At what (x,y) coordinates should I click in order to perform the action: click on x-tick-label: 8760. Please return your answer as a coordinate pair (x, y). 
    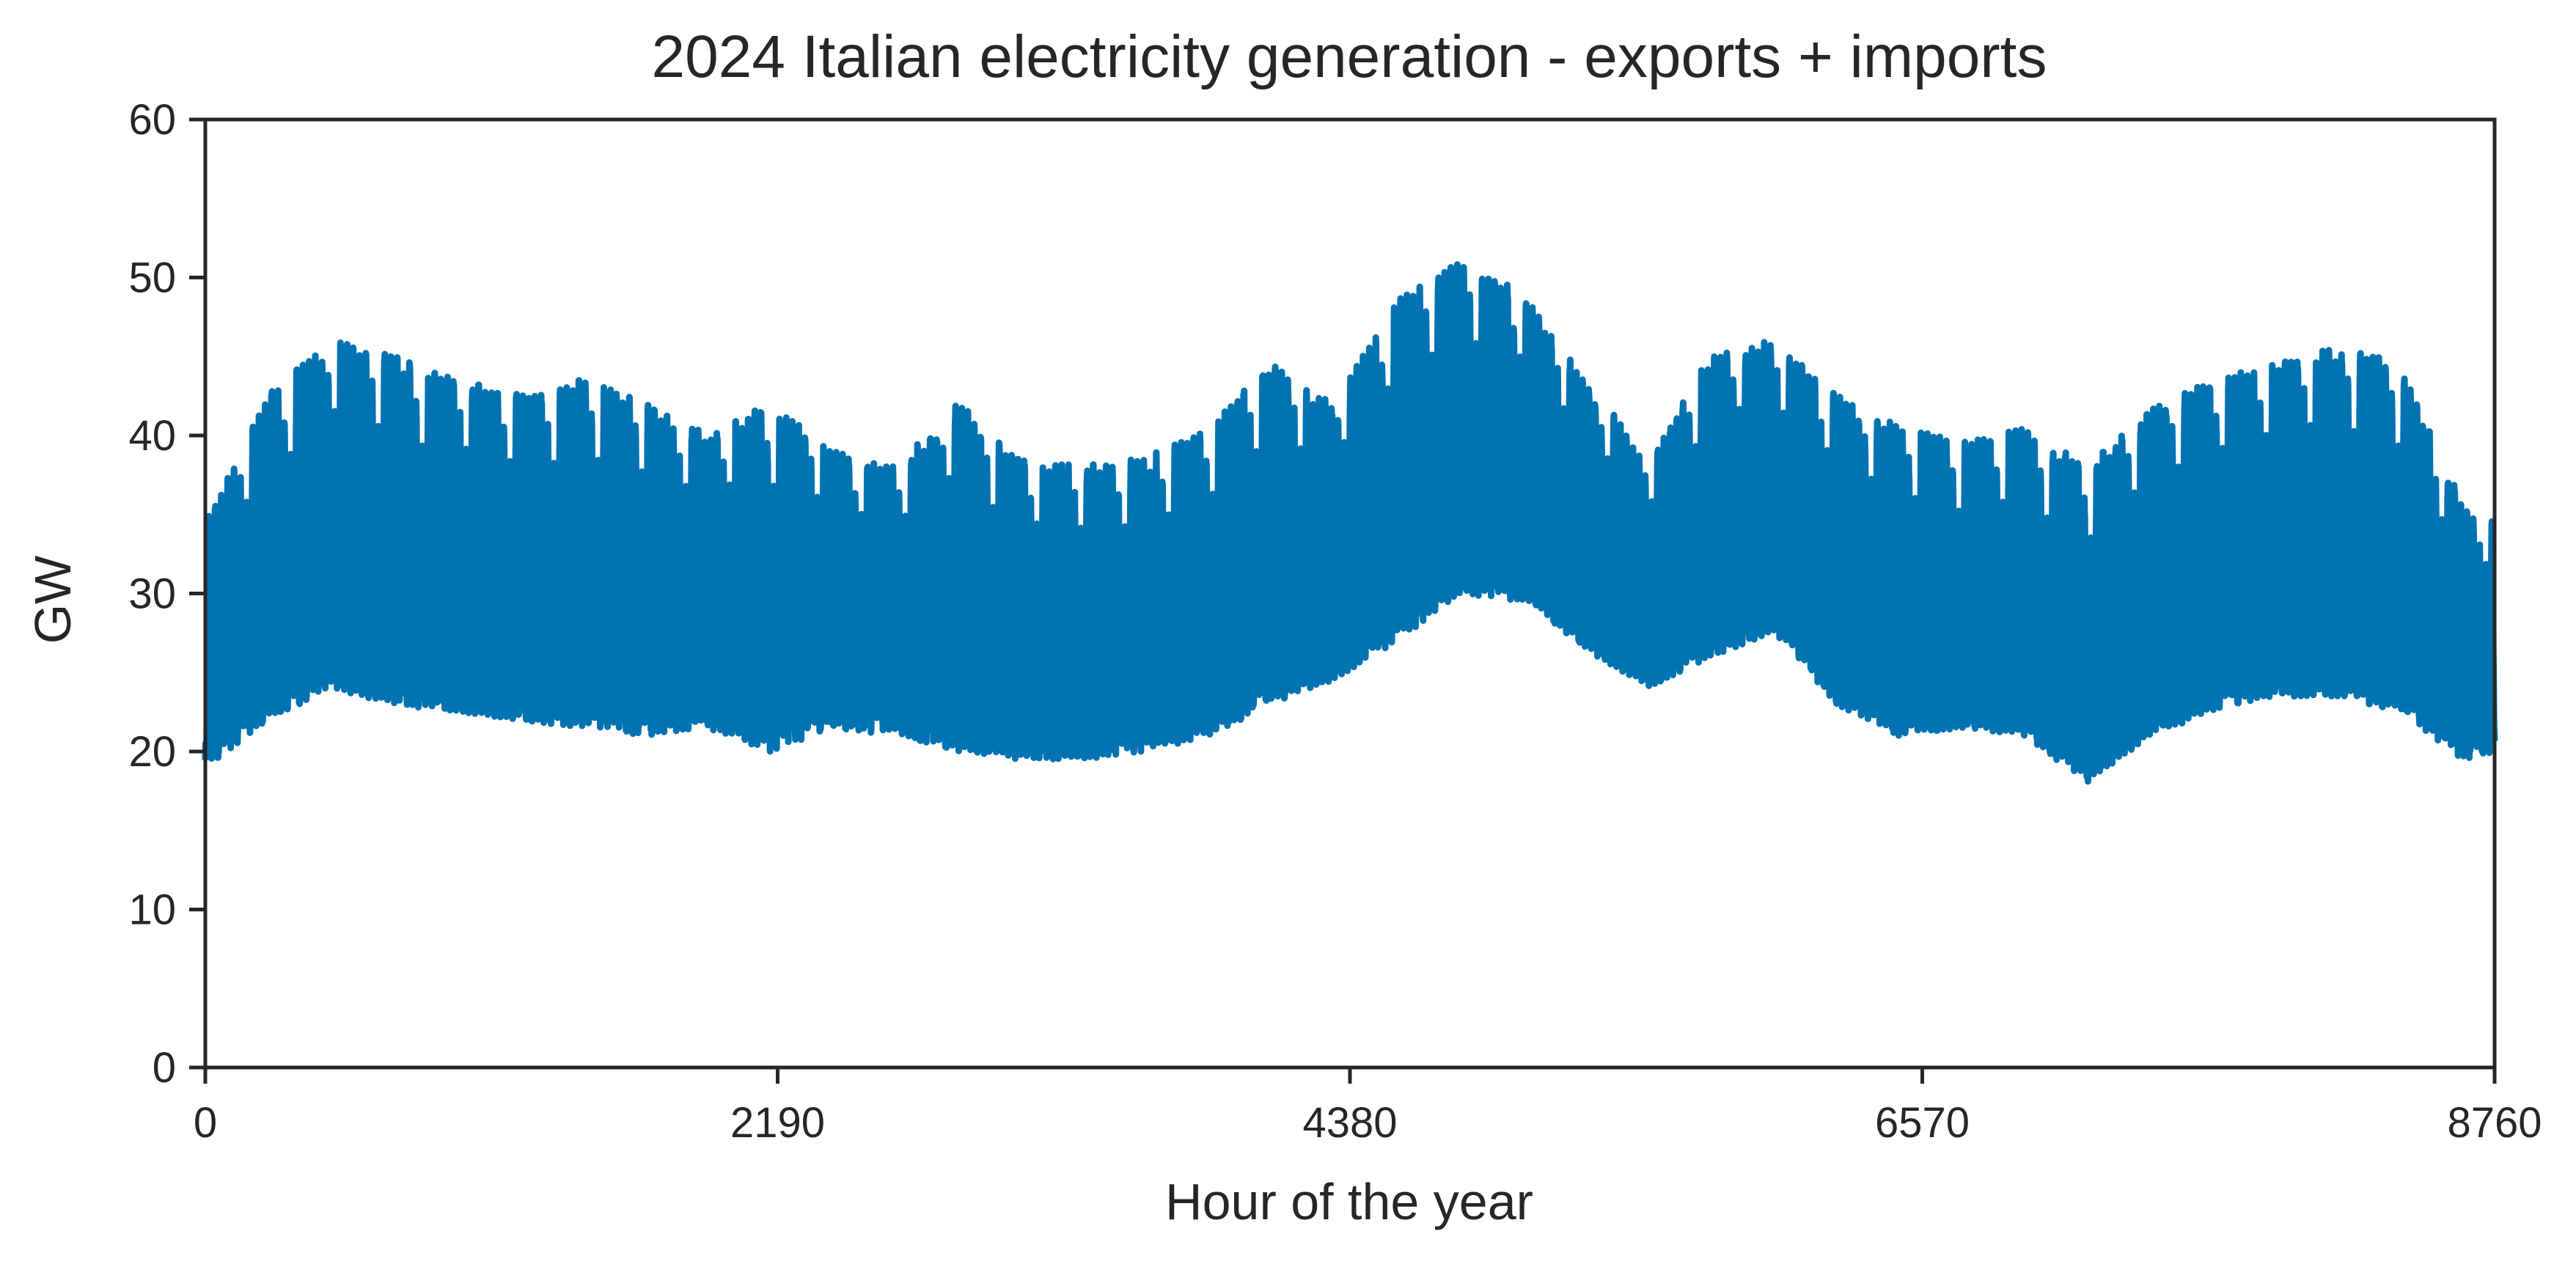
    Looking at the image, I should click on (2494, 1123).